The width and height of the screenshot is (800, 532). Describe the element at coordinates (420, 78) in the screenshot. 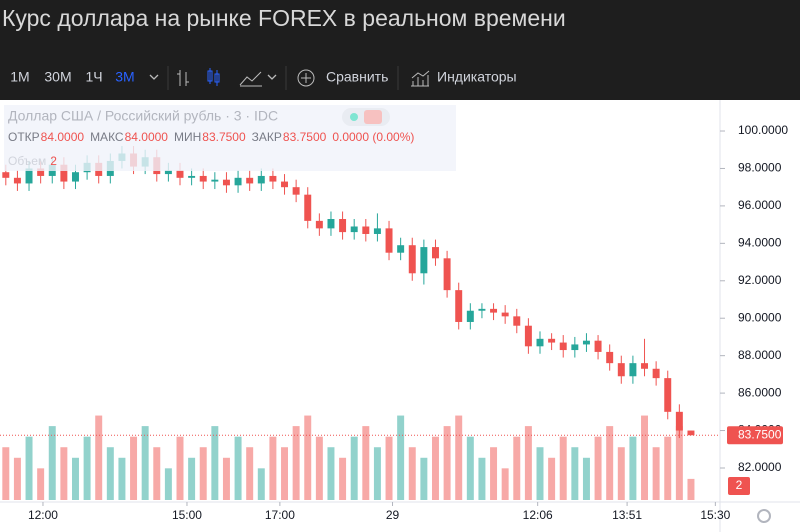

I see `indicators-icon` at that location.